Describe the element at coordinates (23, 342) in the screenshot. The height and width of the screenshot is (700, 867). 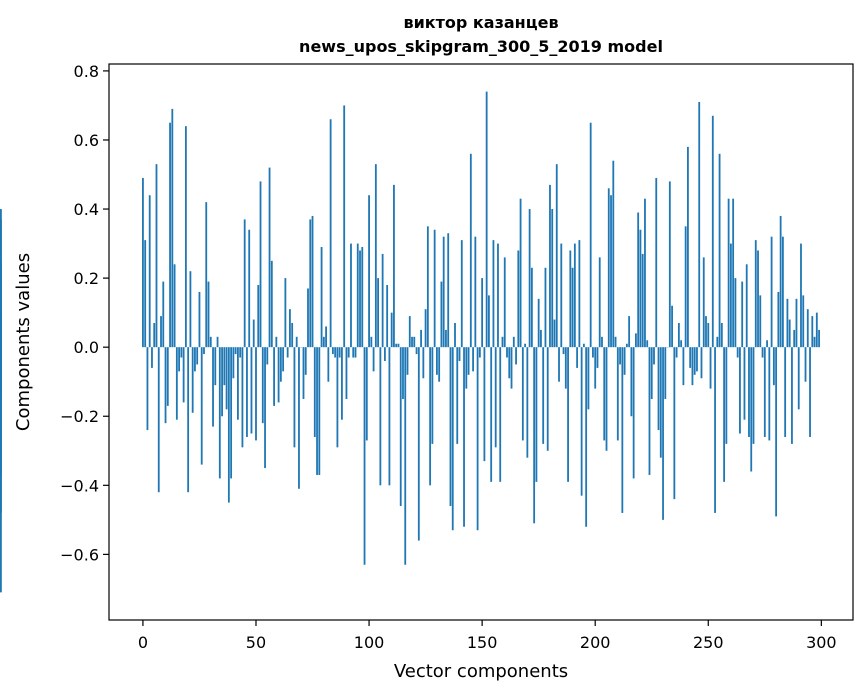
I see `y-axis-label: Components values` at that location.